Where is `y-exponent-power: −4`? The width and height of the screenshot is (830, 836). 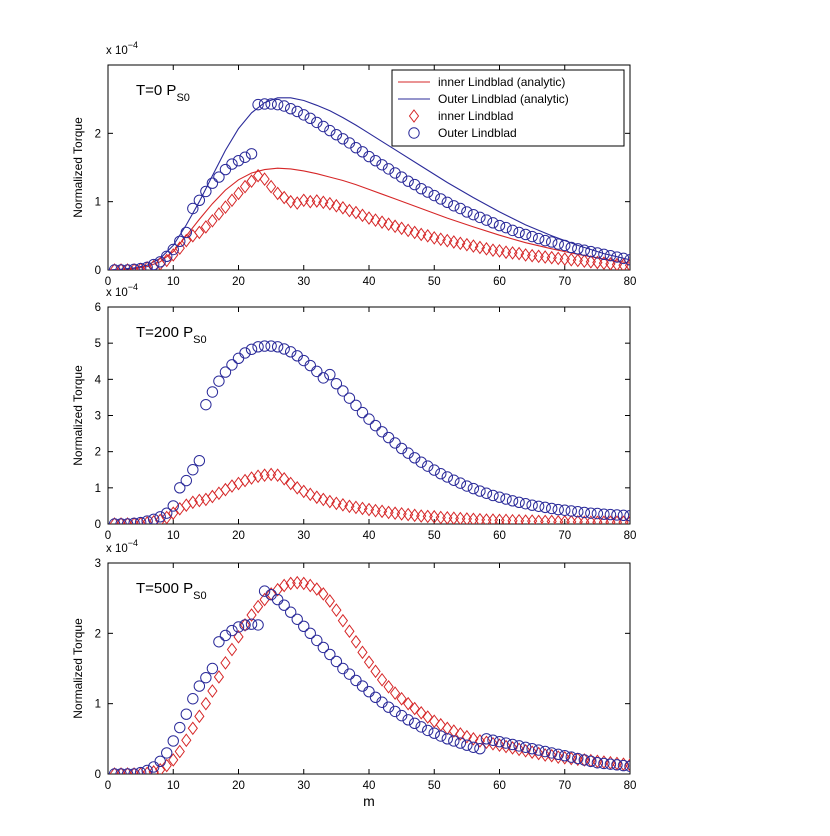 y-exponent-power: −4 is located at coordinates (133, 287).